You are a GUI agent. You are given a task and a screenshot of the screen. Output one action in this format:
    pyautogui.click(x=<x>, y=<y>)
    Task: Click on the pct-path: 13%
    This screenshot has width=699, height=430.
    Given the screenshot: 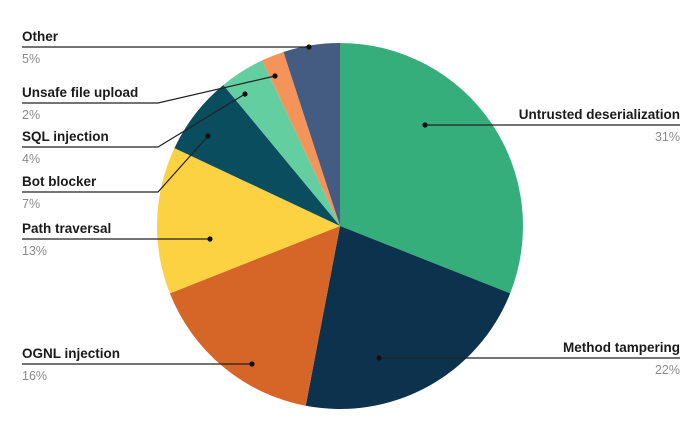 What is the action you would take?
    pyautogui.click(x=35, y=251)
    